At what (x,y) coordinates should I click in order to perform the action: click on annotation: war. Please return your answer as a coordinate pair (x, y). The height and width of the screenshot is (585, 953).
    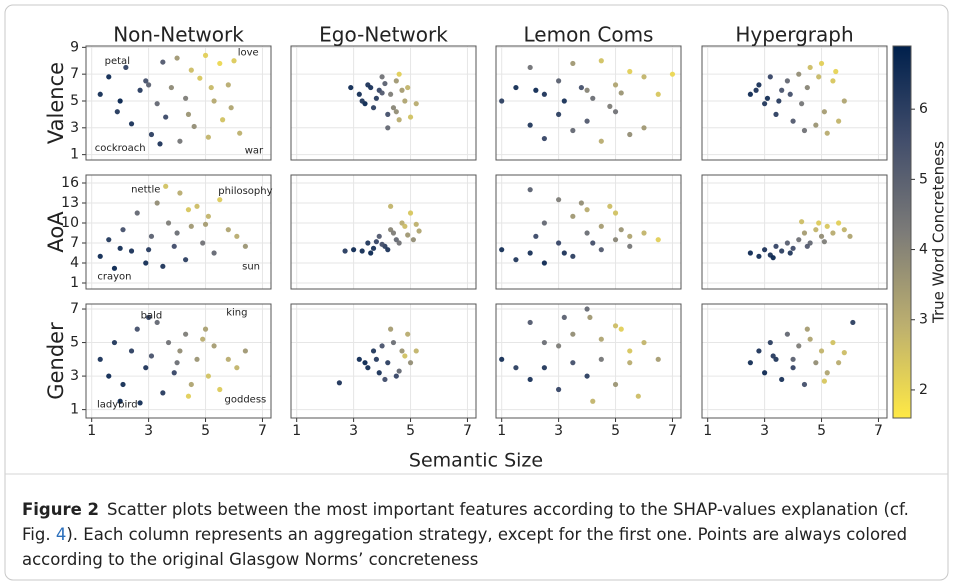
    Looking at the image, I should click on (254, 151).